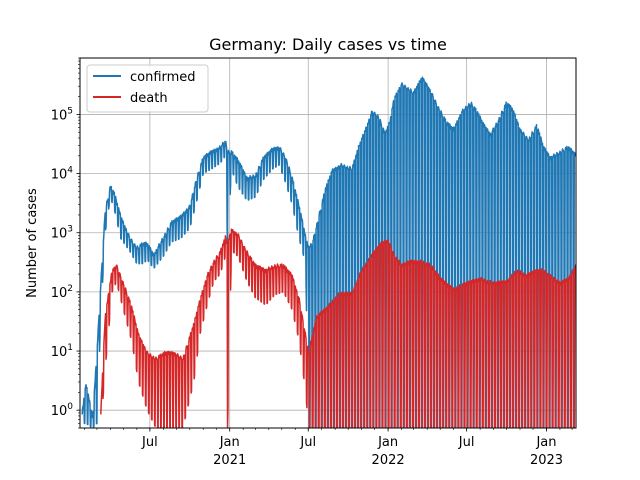 This screenshot has height=480, width=640. Describe the element at coordinates (328, 44) in the screenshot. I see `chart-title: Germany: Daily cases vs time` at that location.